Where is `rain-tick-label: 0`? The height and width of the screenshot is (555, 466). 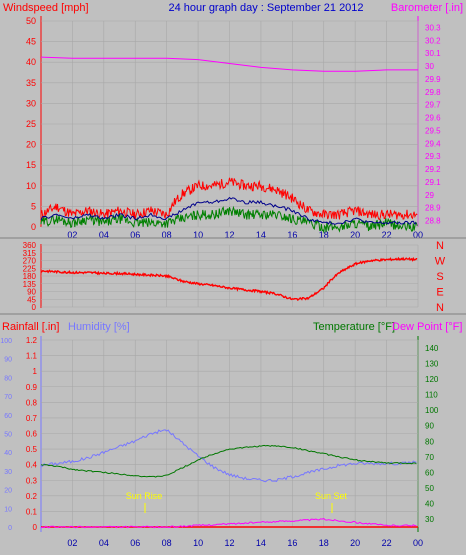
rain-tick-label: 0 is located at coordinates (35, 527).